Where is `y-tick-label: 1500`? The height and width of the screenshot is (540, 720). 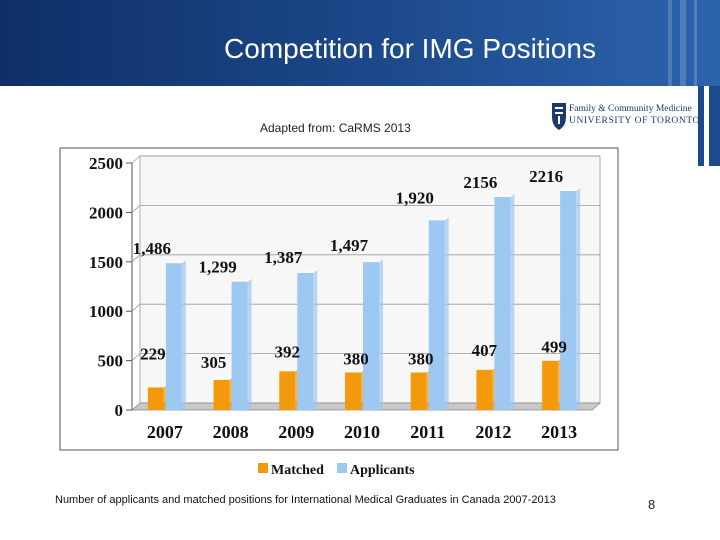
y-tick-label: 1500 is located at coordinates (106, 262).